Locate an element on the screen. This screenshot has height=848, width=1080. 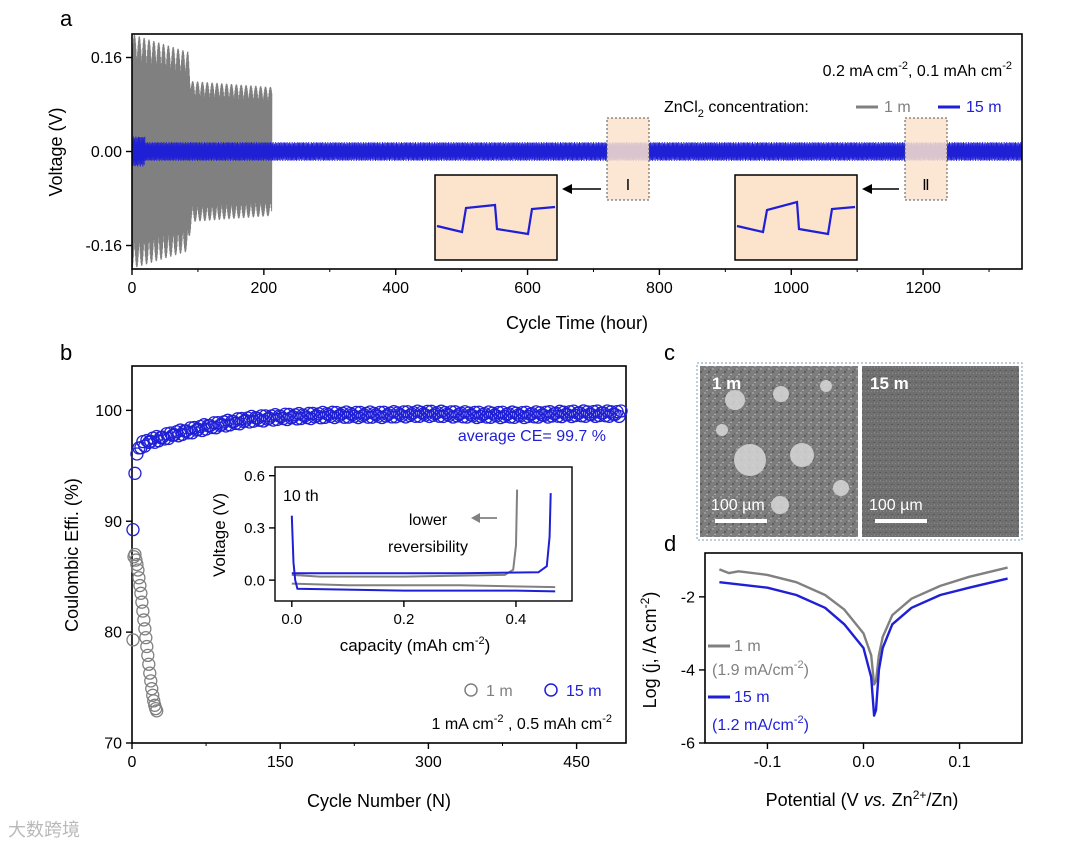
panel-label-b: b is located at coordinates (66, 352).